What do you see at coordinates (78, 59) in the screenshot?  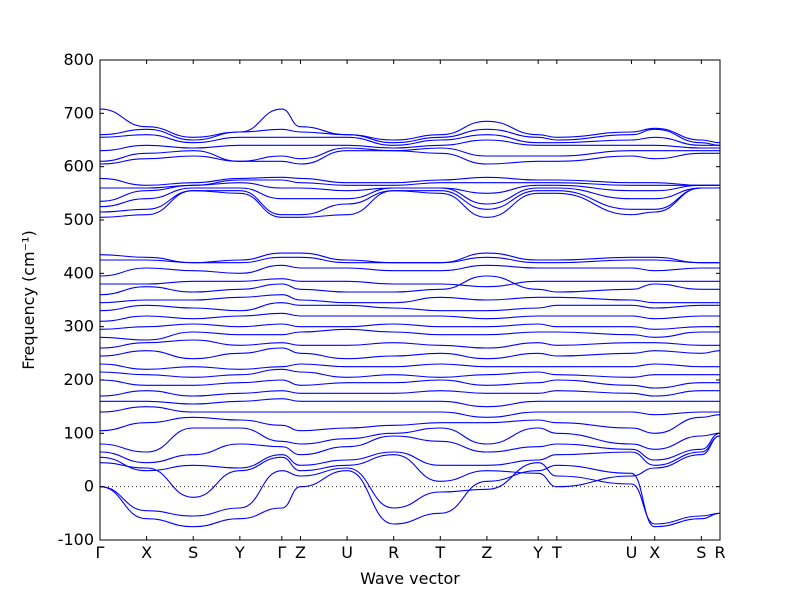 I see `y-tick-label: 800` at bounding box center [78, 59].